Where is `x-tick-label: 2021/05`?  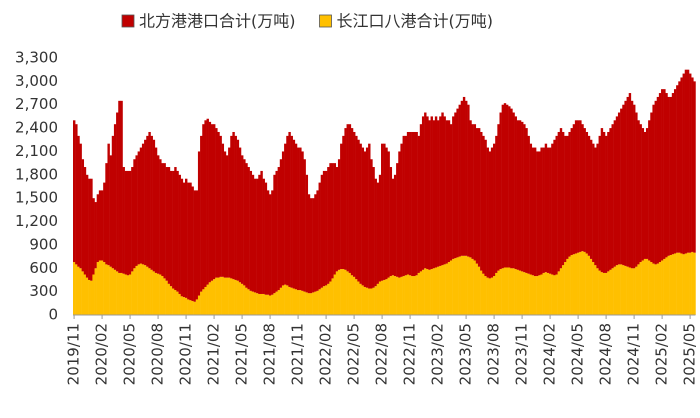
x-tick-label: 2021/05 is located at coordinates (242, 354).